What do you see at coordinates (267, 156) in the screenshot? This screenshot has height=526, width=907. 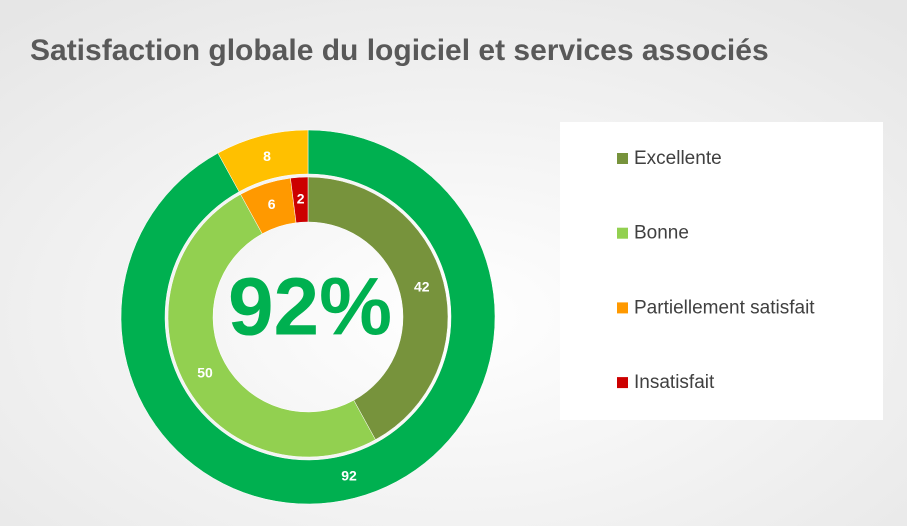 I see `data-label: 8` at bounding box center [267, 156].